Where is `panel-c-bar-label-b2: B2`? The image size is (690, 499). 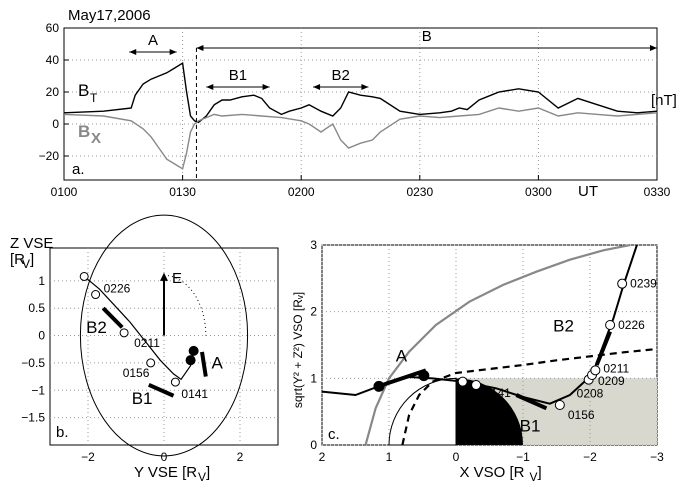 panel-c-bar-label-b2: B2 is located at coordinates (563, 326).